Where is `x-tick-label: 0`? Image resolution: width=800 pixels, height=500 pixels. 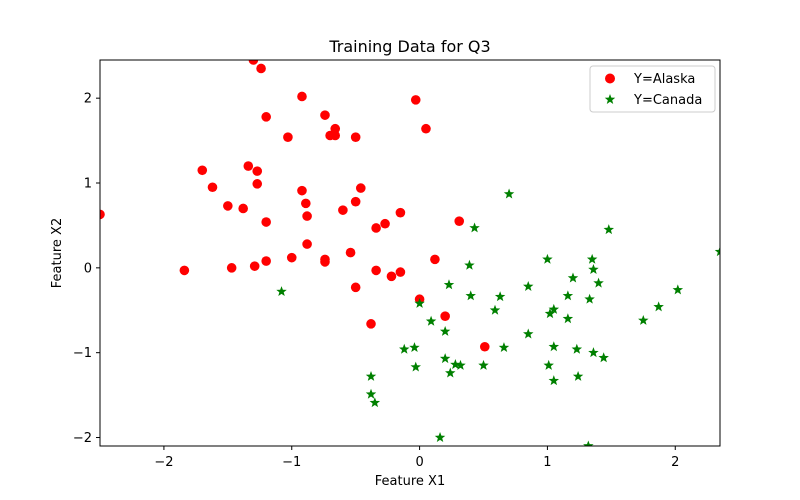
x-tick-label: 0 is located at coordinates (419, 462).